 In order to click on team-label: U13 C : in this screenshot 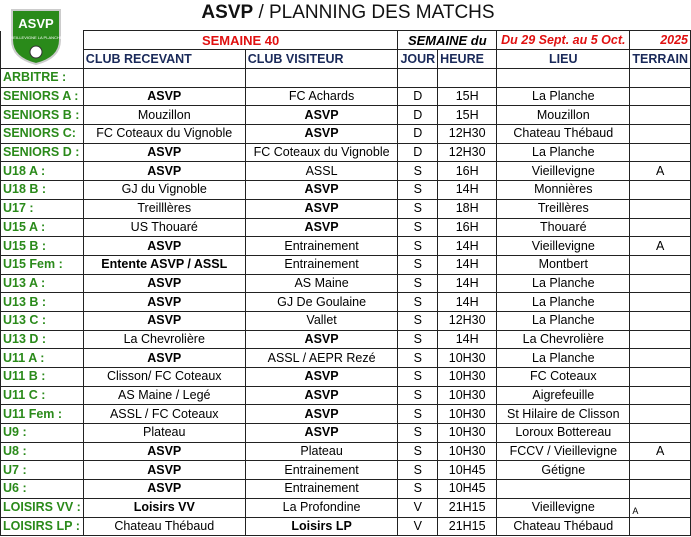, I will do `click(42, 320)`.